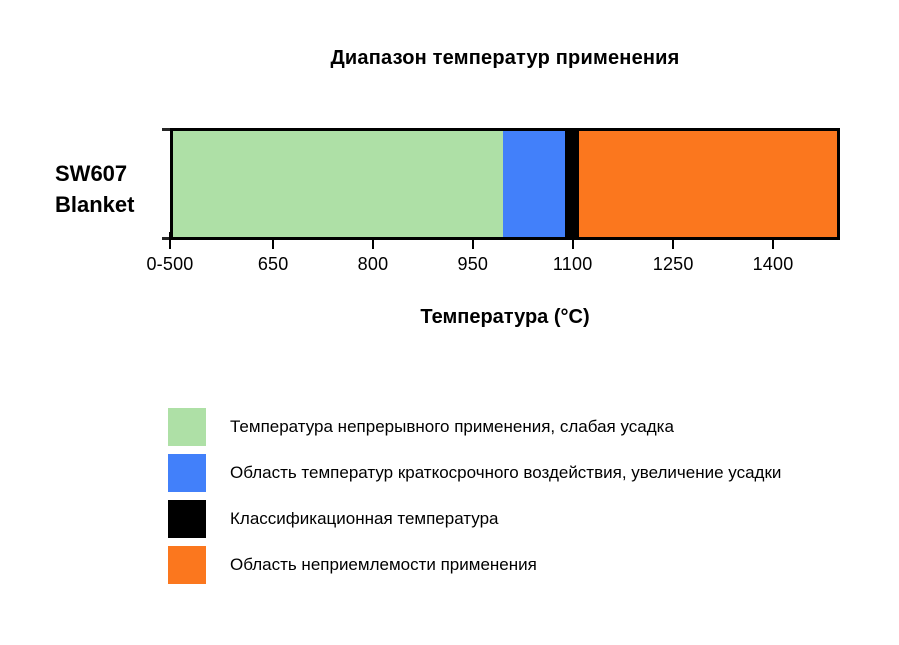  I want to click on row-label-line2: Blanket, so click(95, 204).